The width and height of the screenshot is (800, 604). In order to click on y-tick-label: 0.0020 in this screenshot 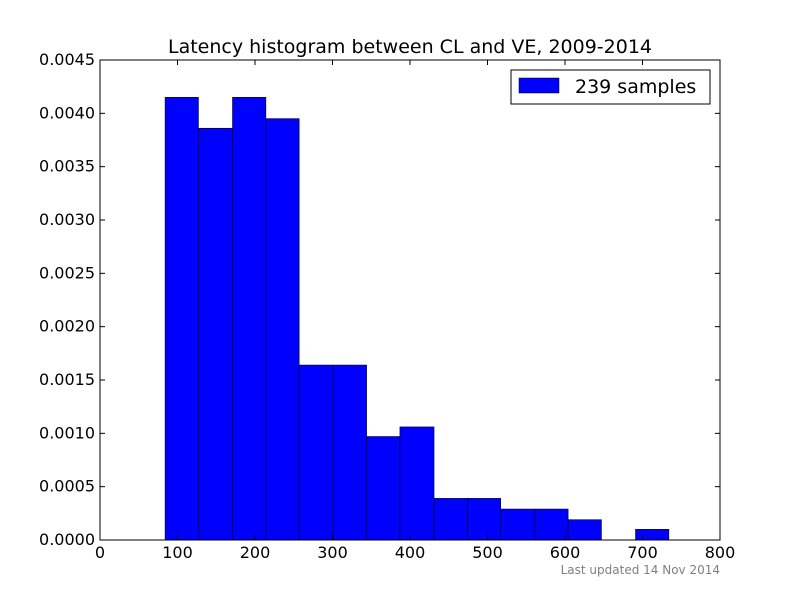, I will do `click(67, 326)`.